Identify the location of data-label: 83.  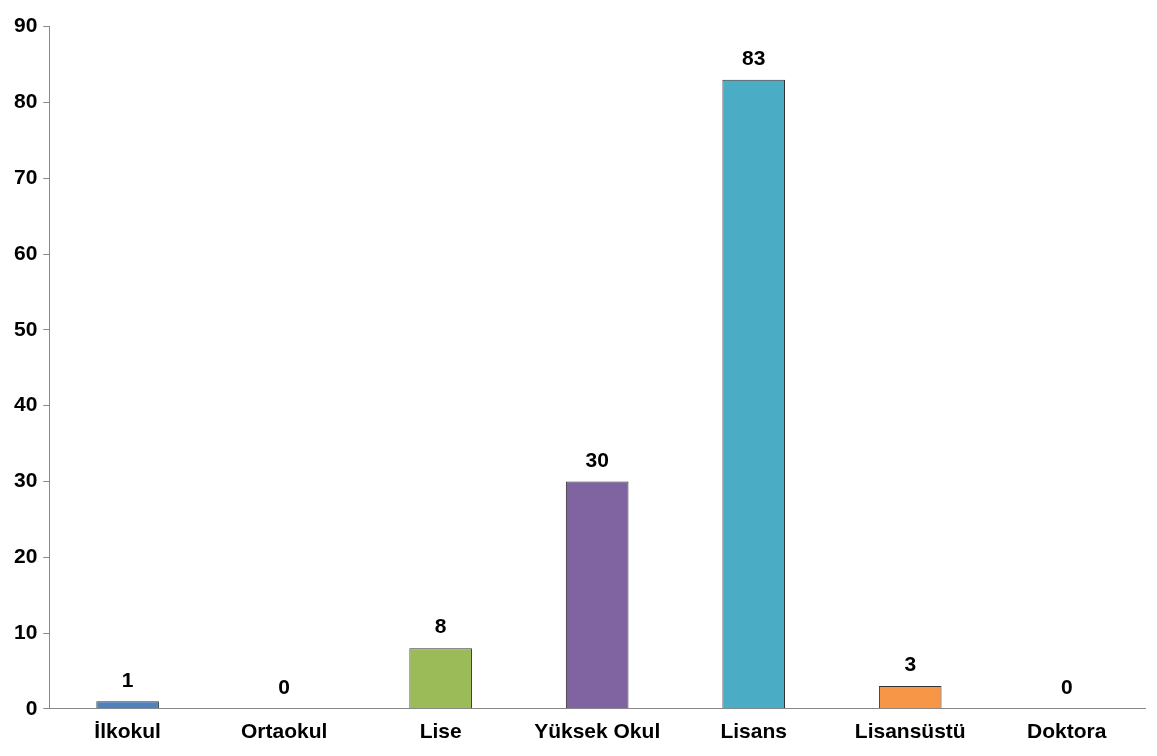
(754, 57).